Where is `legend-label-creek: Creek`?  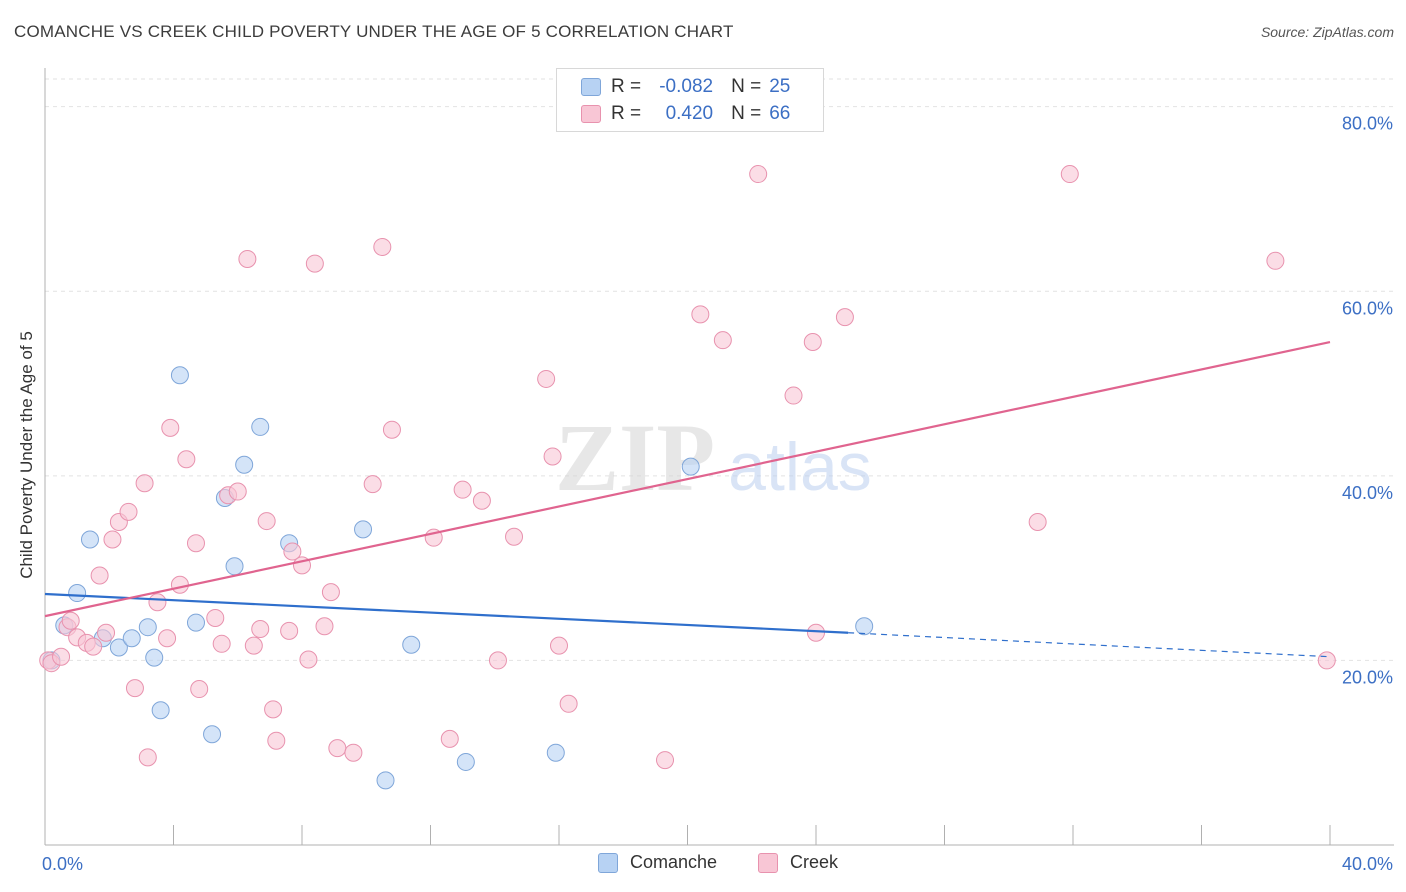
legend-label-creek: Creek is located at coordinates (814, 862).